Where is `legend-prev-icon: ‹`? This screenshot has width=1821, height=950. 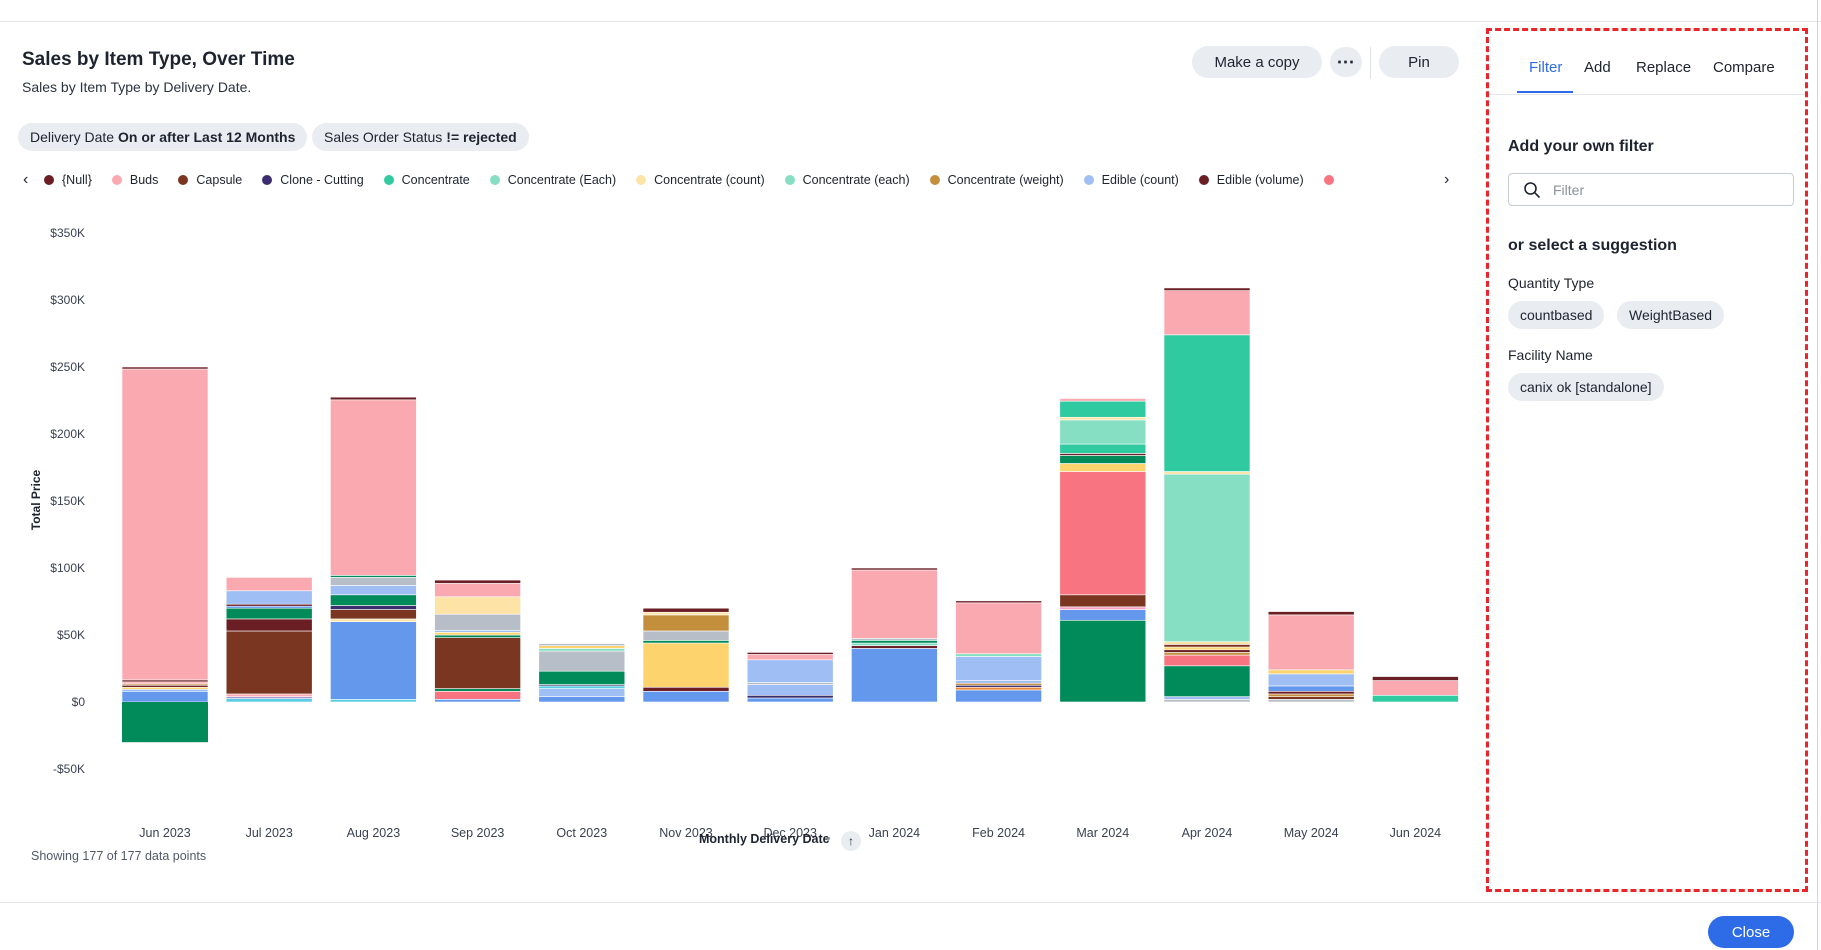
legend-prev-icon: ‹ is located at coordinates (26, 179).